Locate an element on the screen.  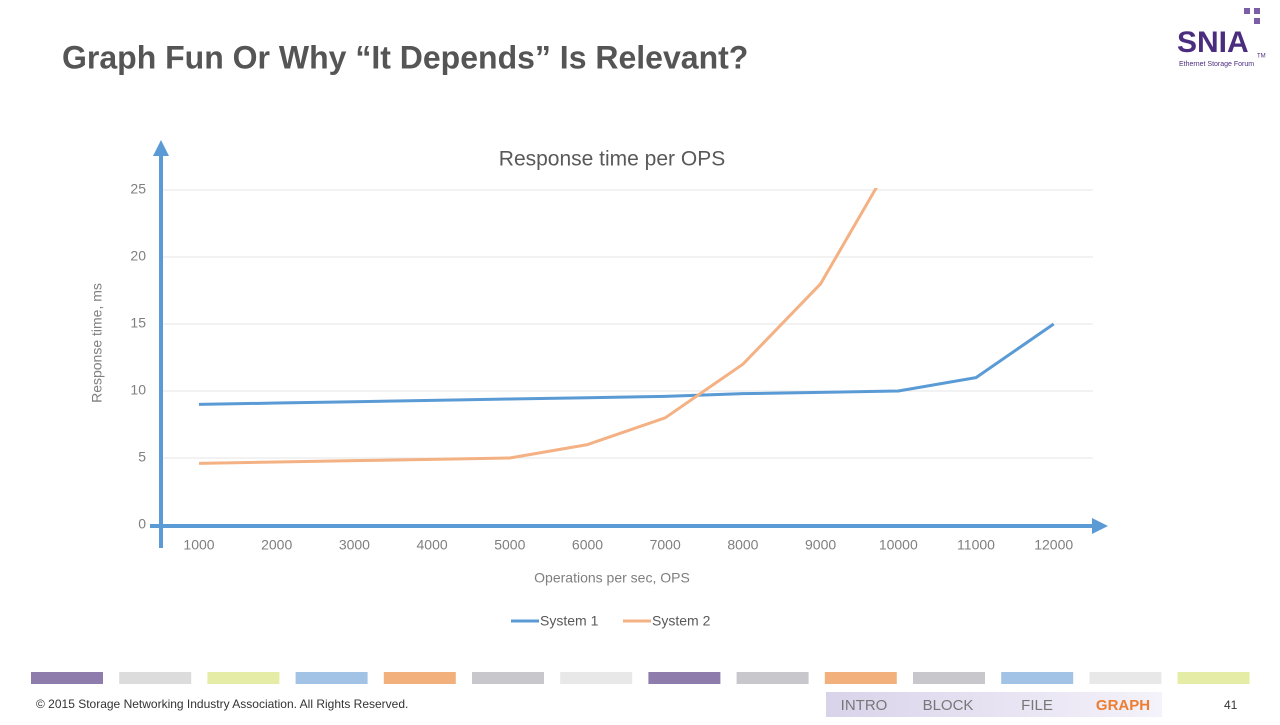
x-arrow is located at coordinates (1100, 526).